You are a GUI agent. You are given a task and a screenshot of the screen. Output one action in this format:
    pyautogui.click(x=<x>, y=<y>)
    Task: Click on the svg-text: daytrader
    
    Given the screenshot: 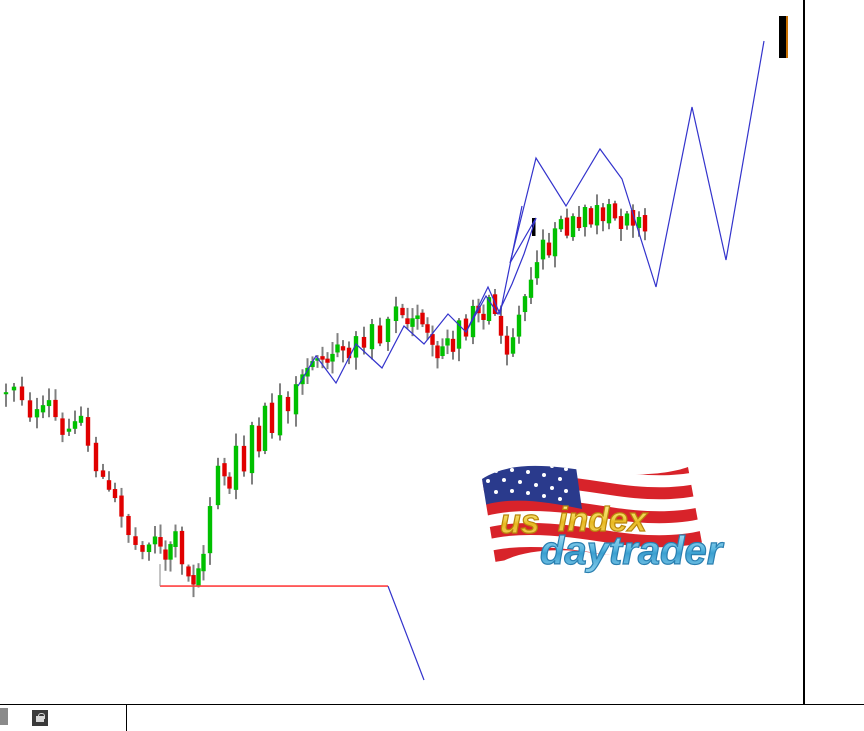 What is the action you would take?
    pyautogui.click(x=632, y=551)
    